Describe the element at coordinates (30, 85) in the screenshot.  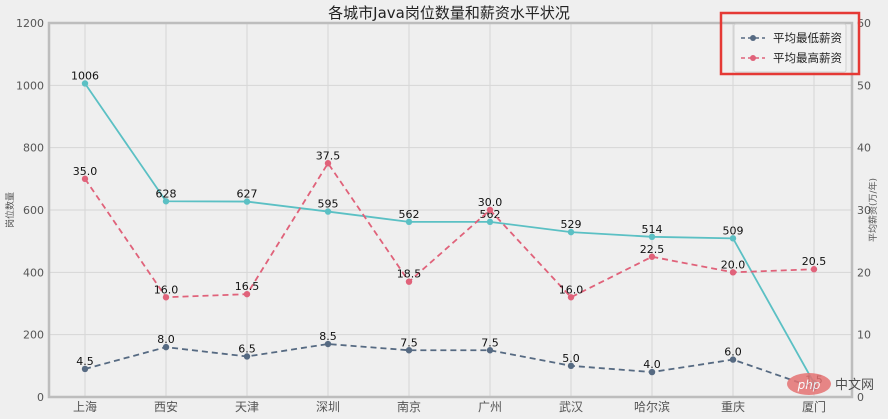
I see `left-tick-label: 1000` at that location.